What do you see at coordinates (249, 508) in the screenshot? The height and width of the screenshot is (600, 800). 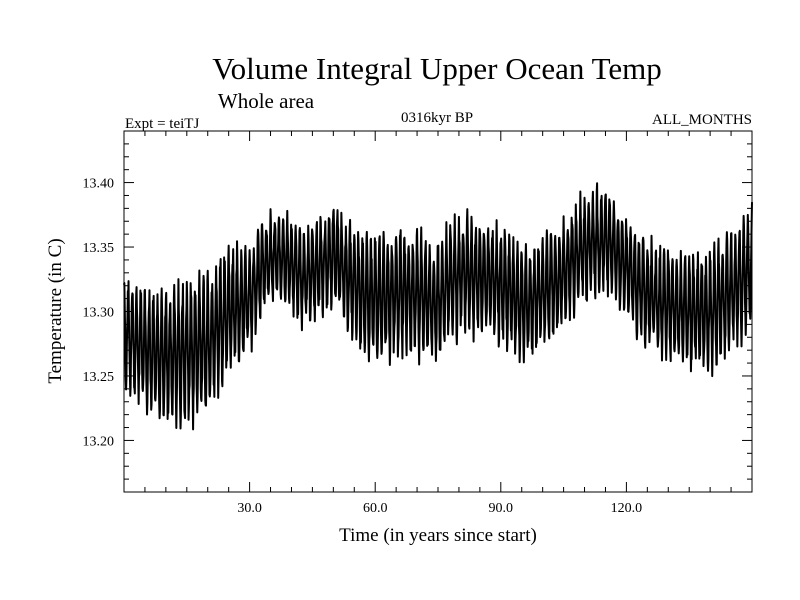 I see `x-tick-label: 30.0` at bounding box center [249, 508].